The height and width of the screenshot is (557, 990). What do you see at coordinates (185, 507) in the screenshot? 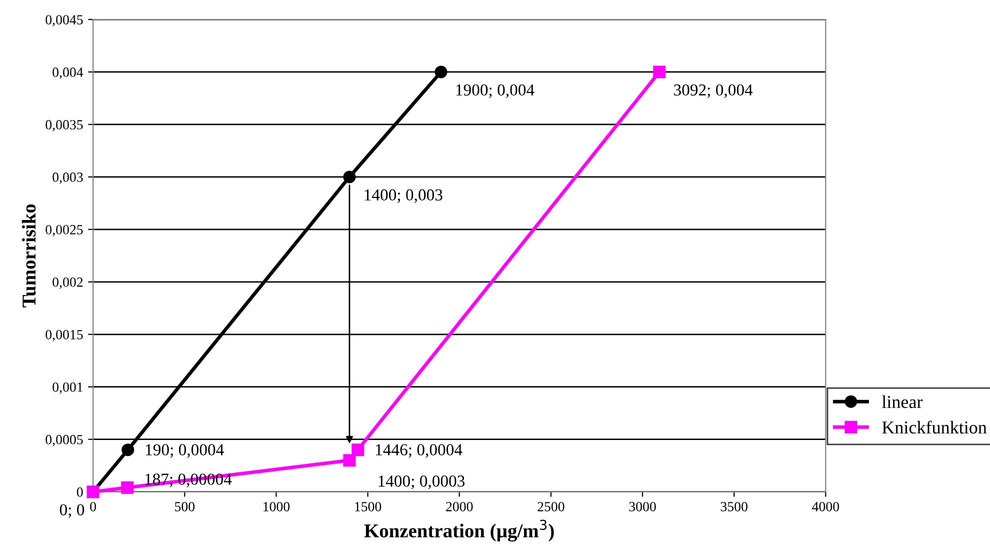
I see `x-tick-label: 500` at bounding box center [185, 507].